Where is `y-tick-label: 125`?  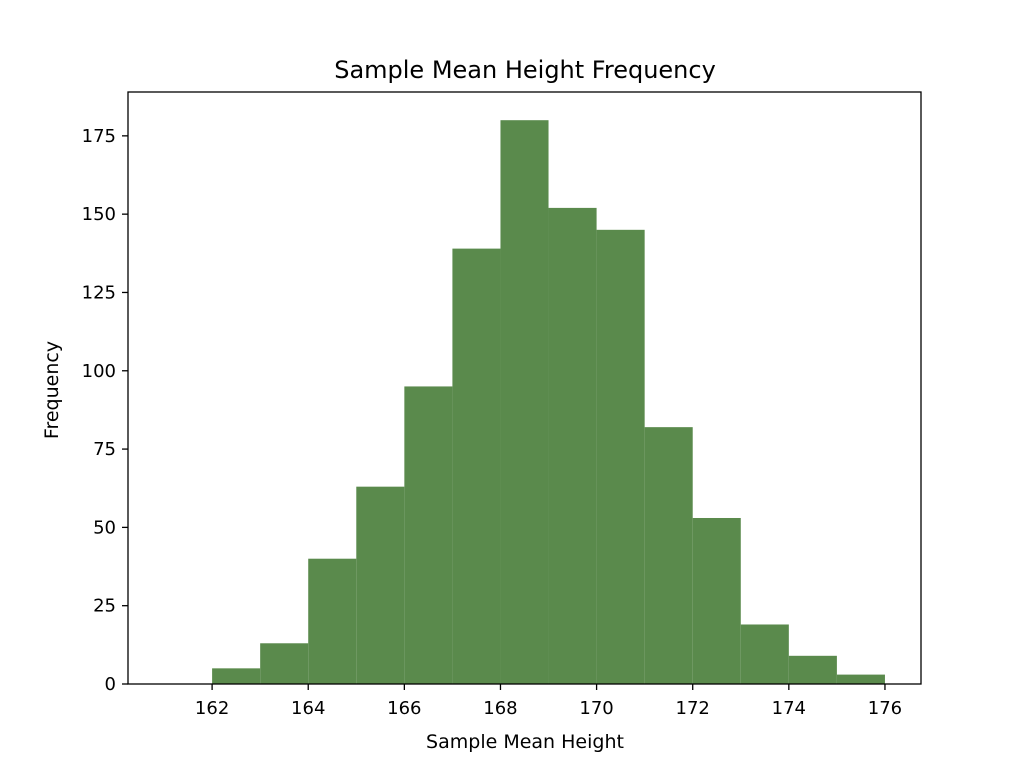 y-tick-label: 125 is located at coordinates (99, 292).